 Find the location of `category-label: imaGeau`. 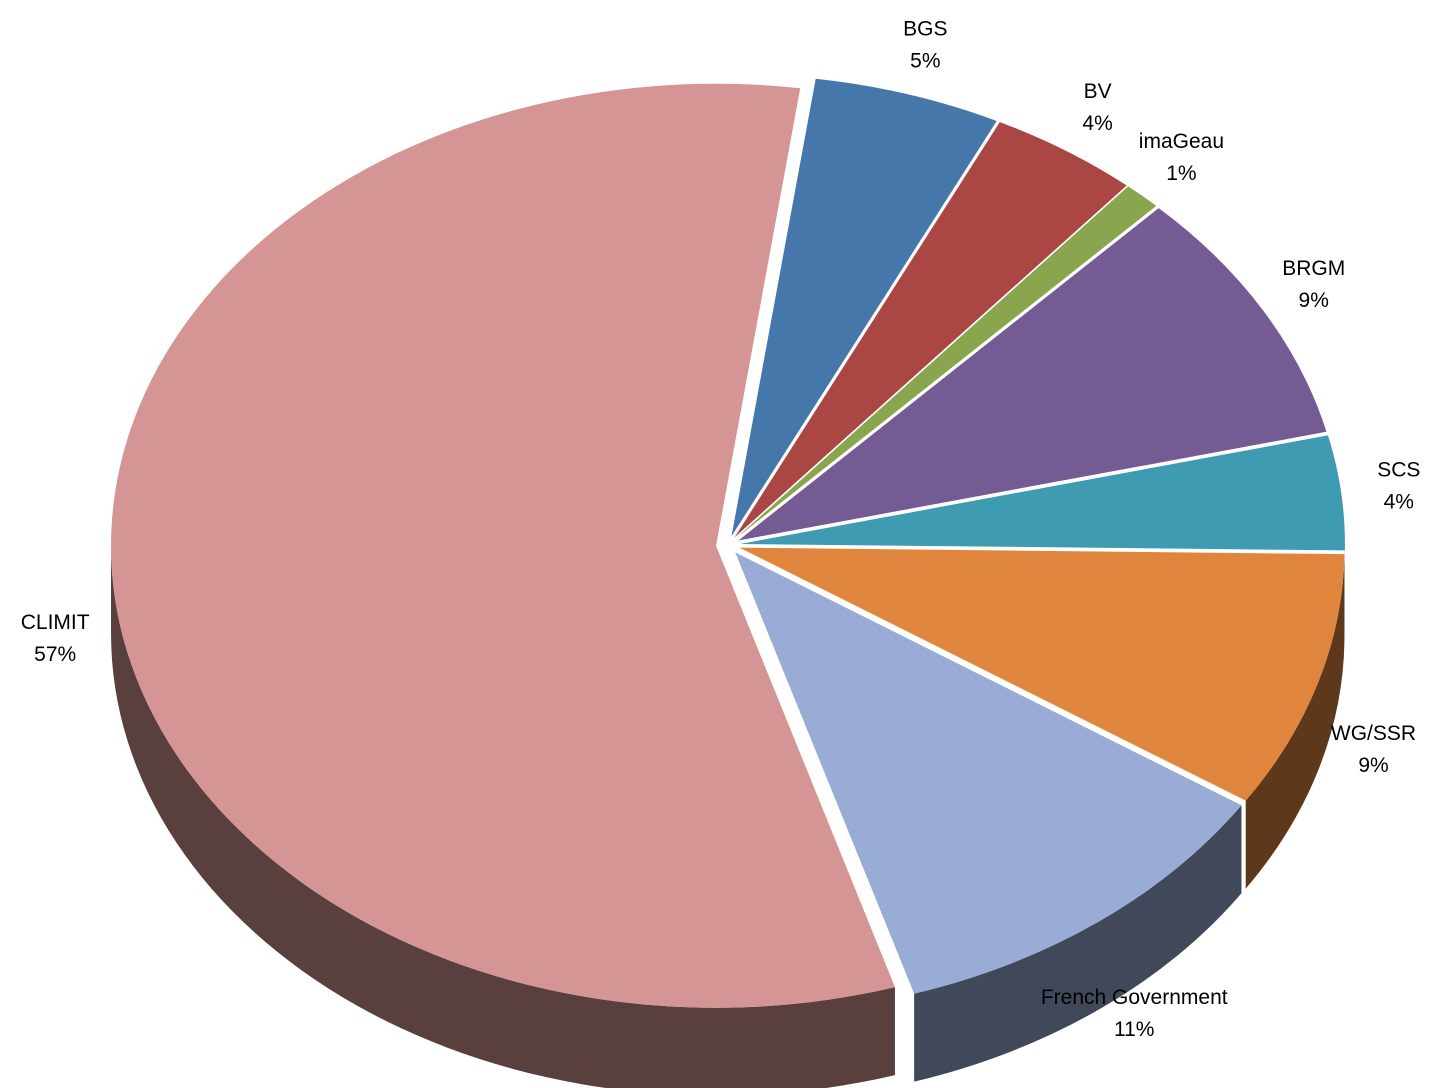

category-label: imaGeau is located at coordinates (1181, 141).